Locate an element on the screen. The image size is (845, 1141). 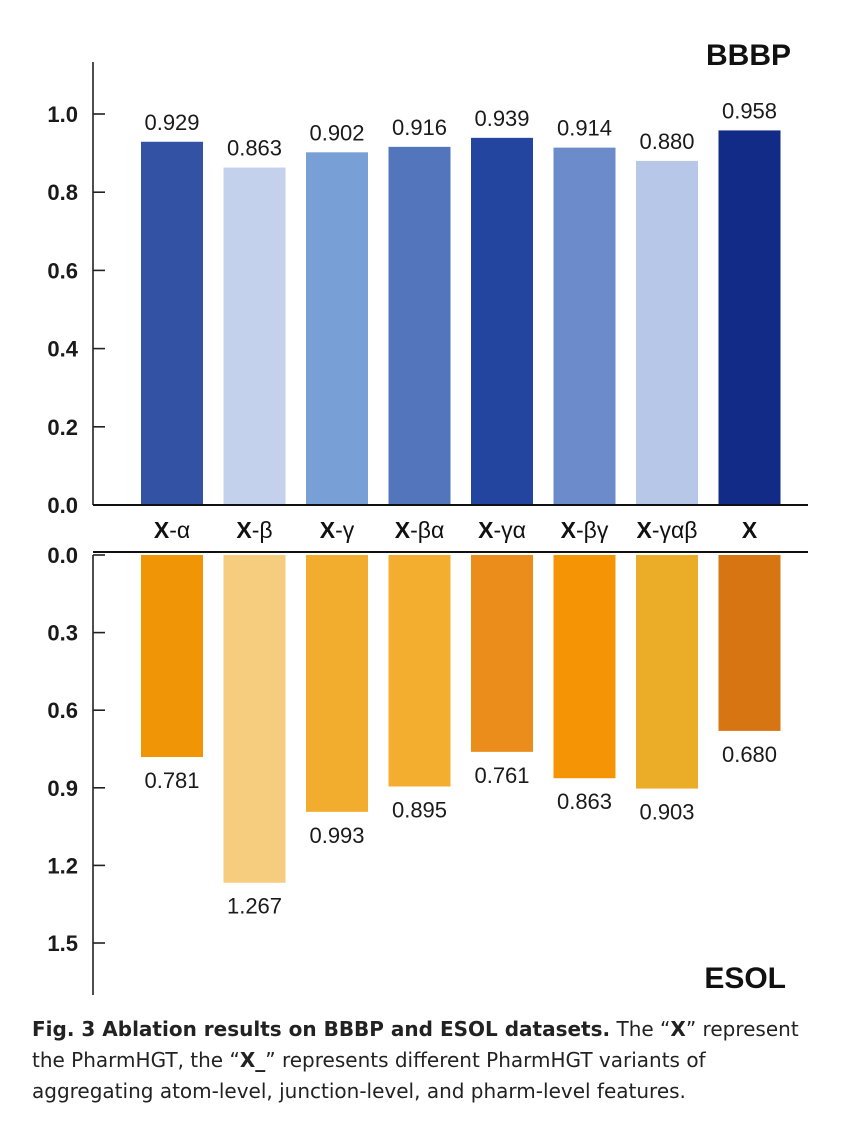
category-label: X-βα is located at coordinates (420, 530).